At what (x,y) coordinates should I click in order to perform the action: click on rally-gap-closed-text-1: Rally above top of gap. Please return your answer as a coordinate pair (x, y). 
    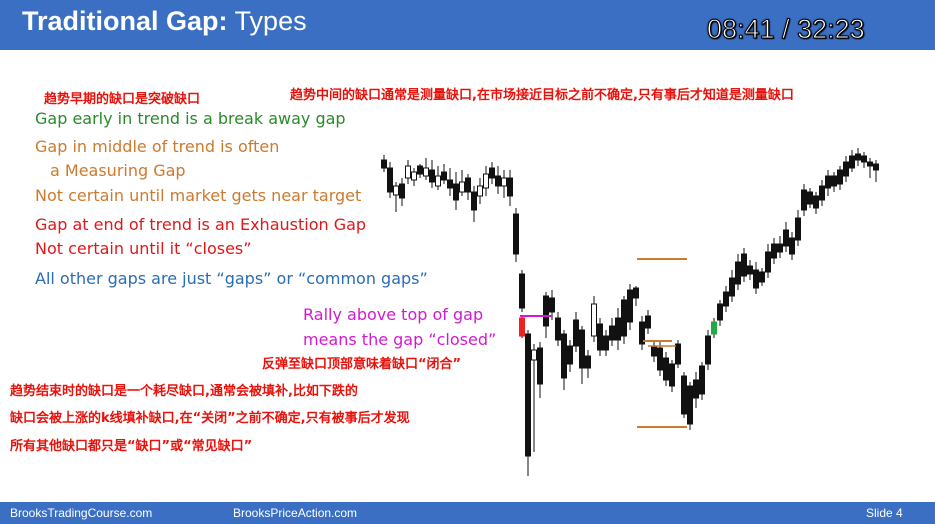
    Looking at the image, I should click on (393, 314).